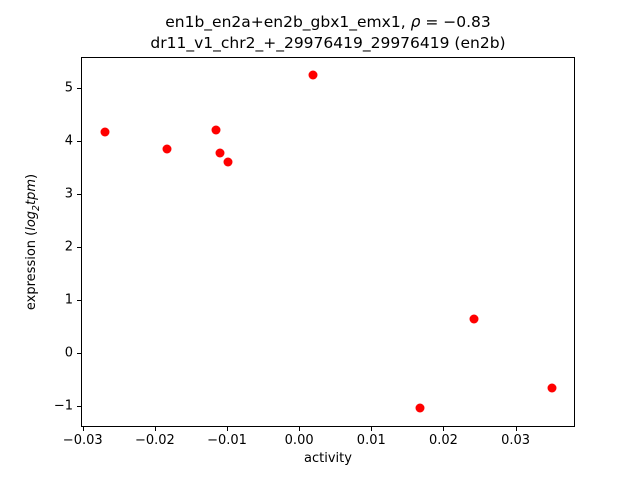 This screenshot has height=480, width=640. What do you see at coordinates (32, 220) in the screenshot?
I see `ylabel-log: log` at bounding box center [32, 220].